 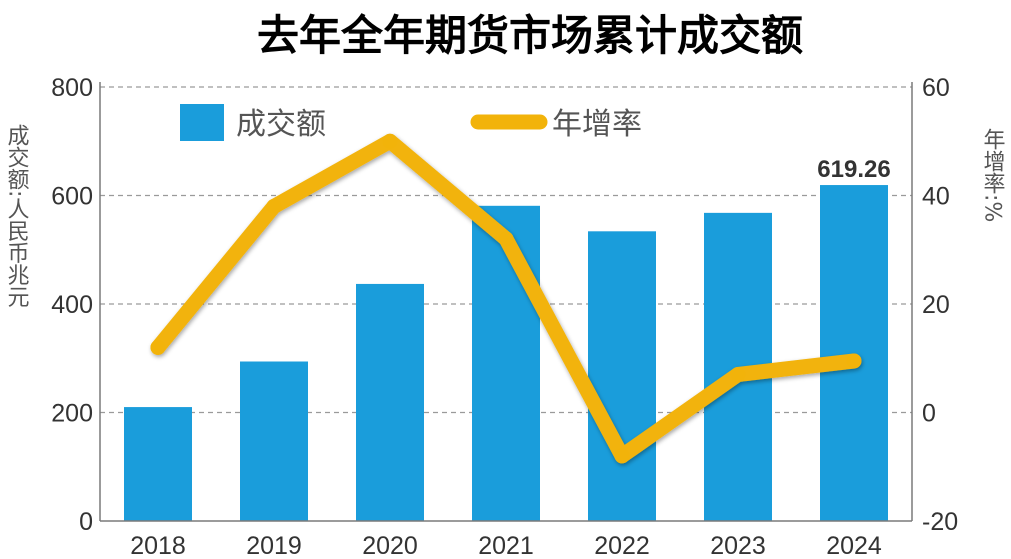 What do you see at coordinates (622, 545) in the screenshot?
I see `x-tick-label: 2022` at bounding box center [622, 545].